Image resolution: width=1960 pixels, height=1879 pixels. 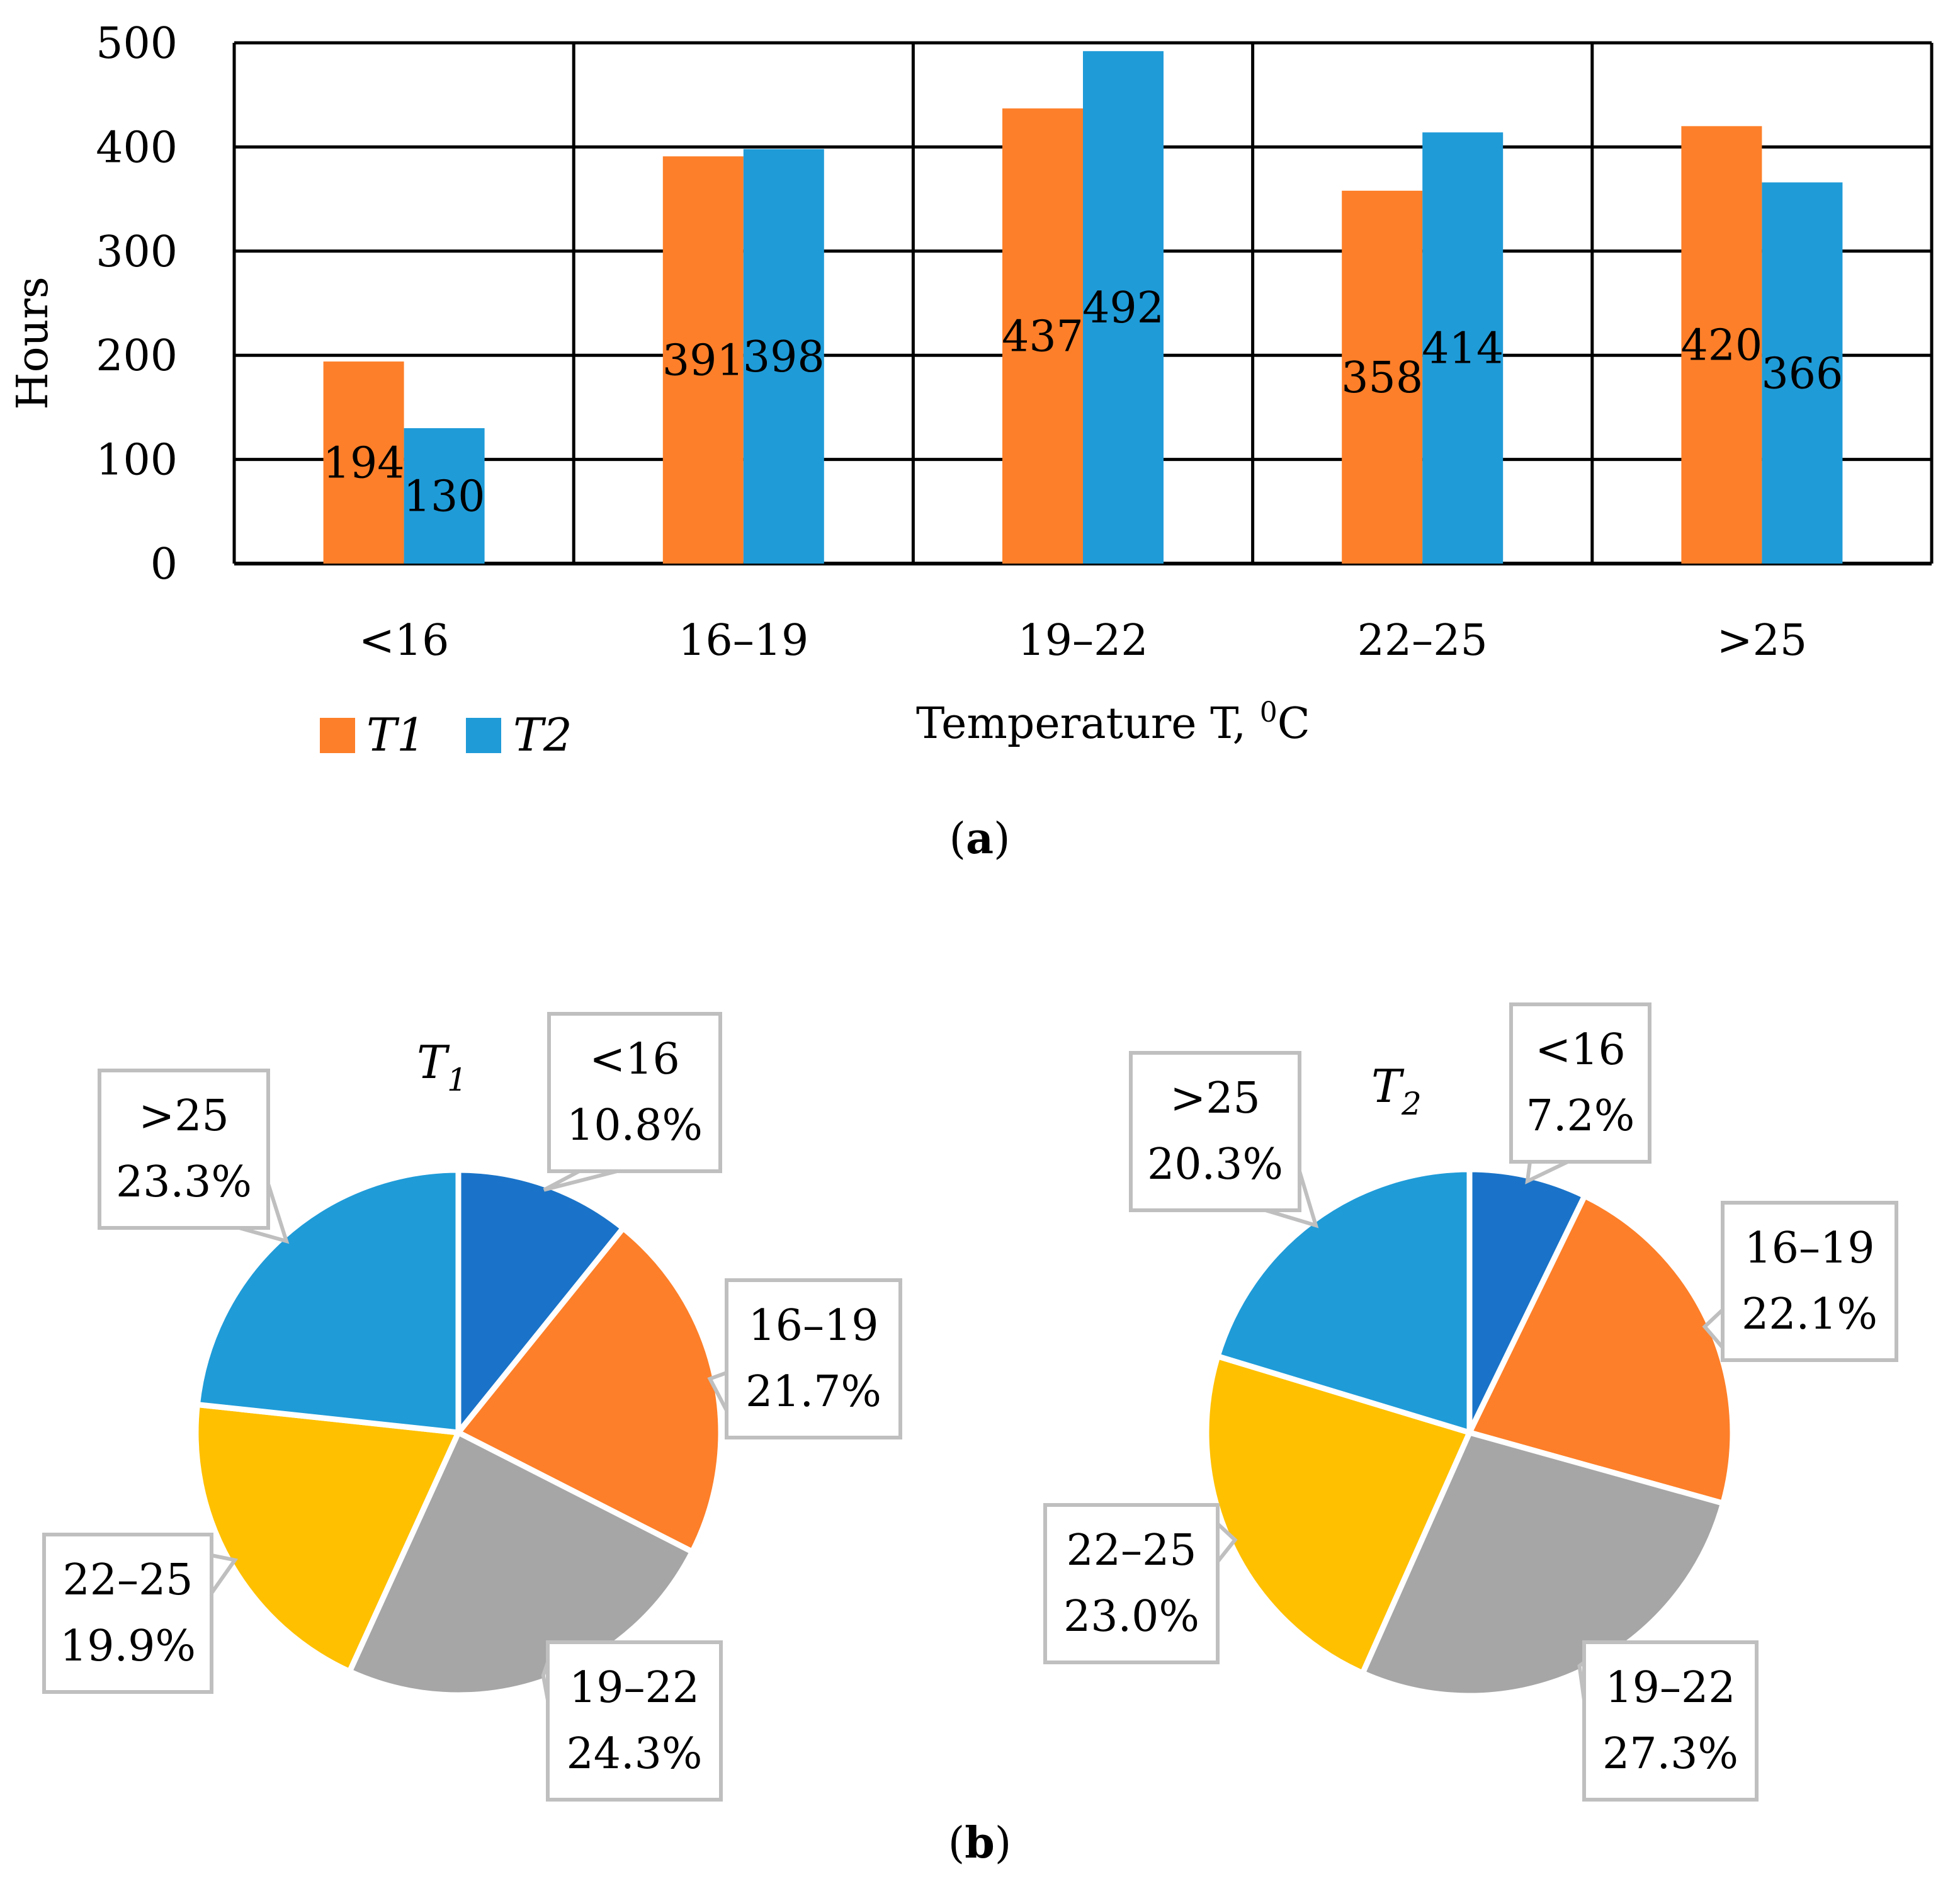 I want to click on legend-label-t2: T2, so click(x=542, y=734).